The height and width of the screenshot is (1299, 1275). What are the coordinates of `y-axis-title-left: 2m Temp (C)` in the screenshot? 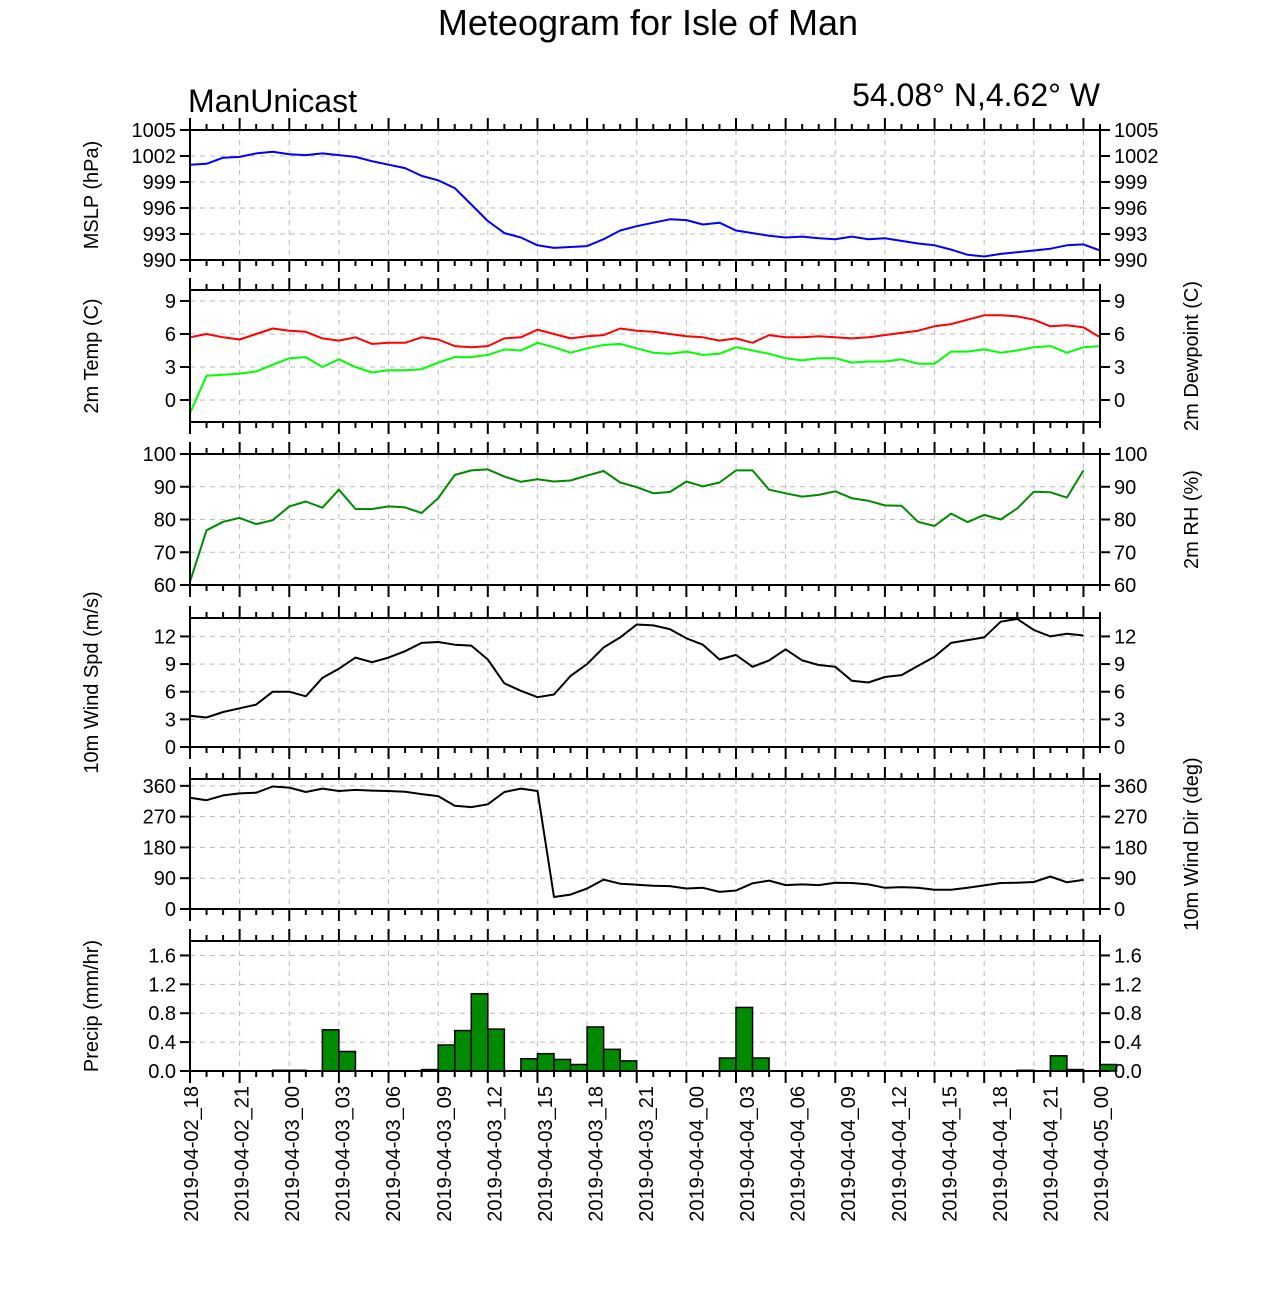 It's located at (92, 355).